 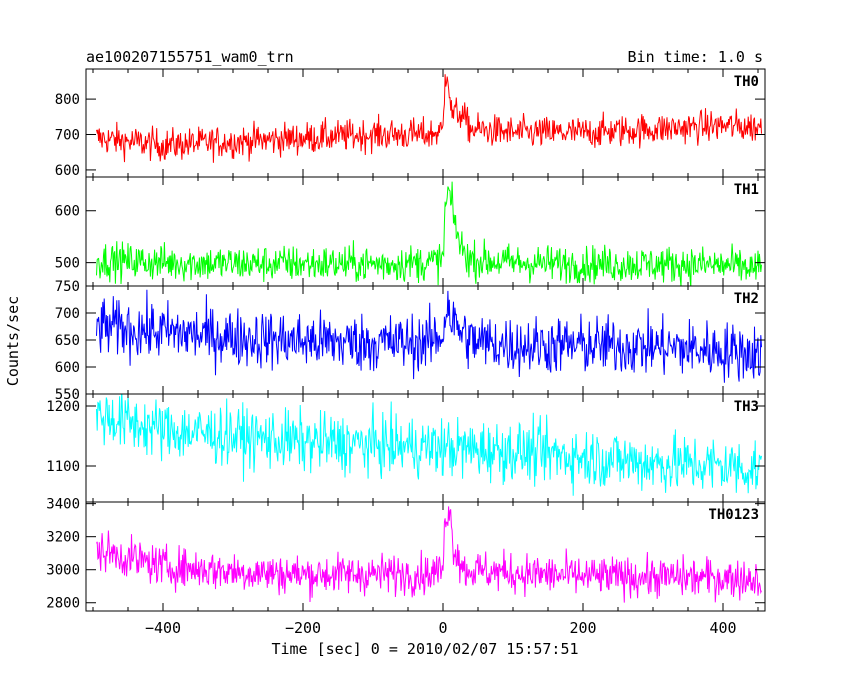 I want to click on series-line-th3, so click(x=429, y=445).